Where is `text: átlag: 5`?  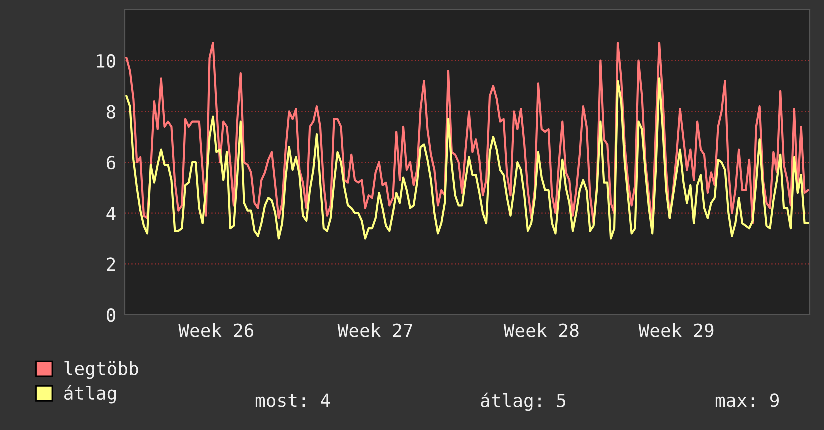 text: átlag: 5 is located at coordinates (523, 402).